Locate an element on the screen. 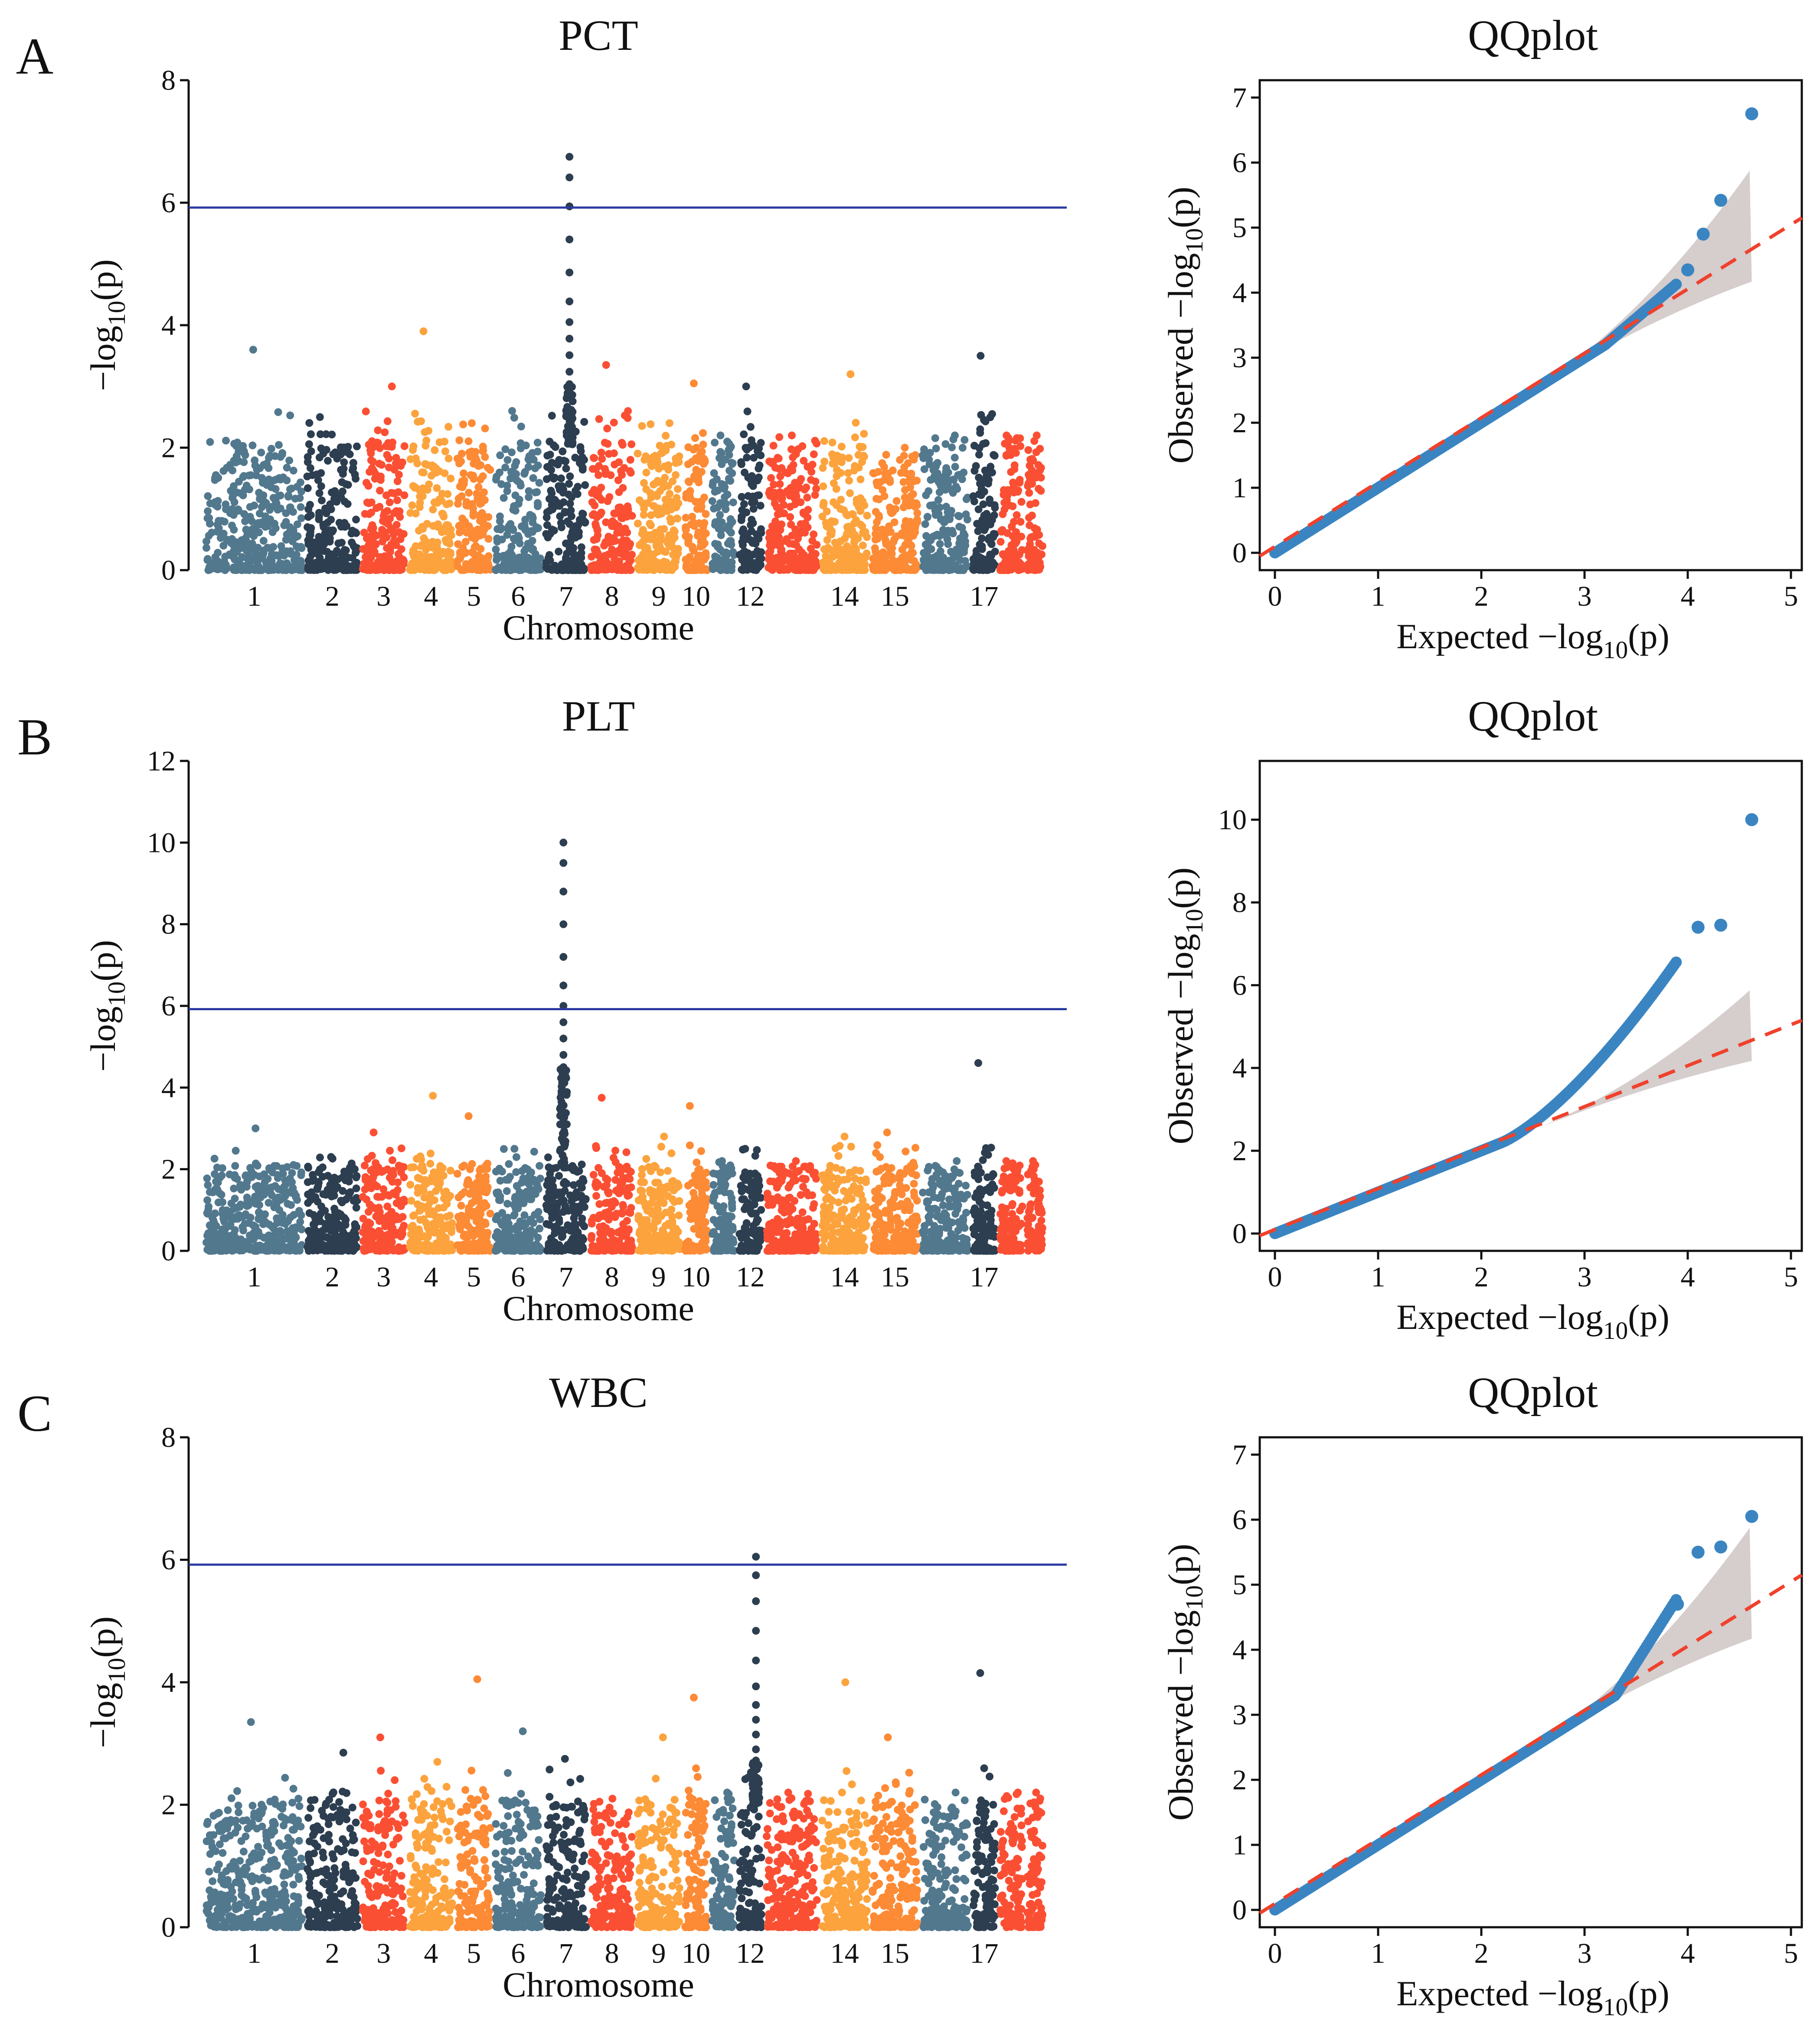 The width and height of the screenshot is (1820, 2043). y-axis-label-part: (p) is located at coordinates (103, 961).